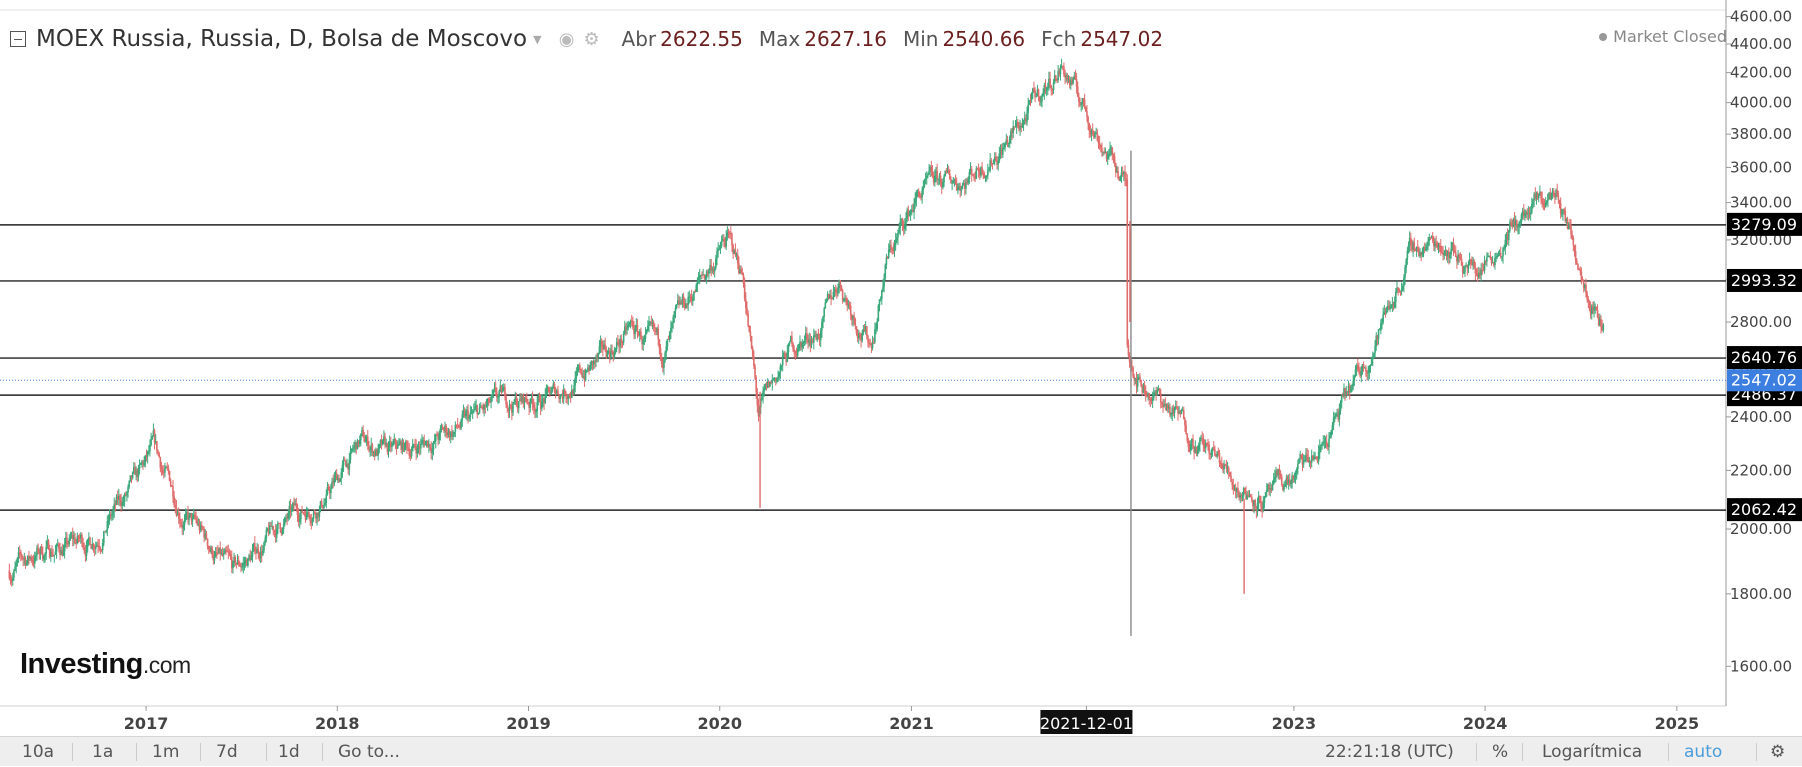 Image resolution: width=1802 pixels, height=767 pixels. I want to click on log-scale-toggle: Logarítmica, so click(1592, 752).